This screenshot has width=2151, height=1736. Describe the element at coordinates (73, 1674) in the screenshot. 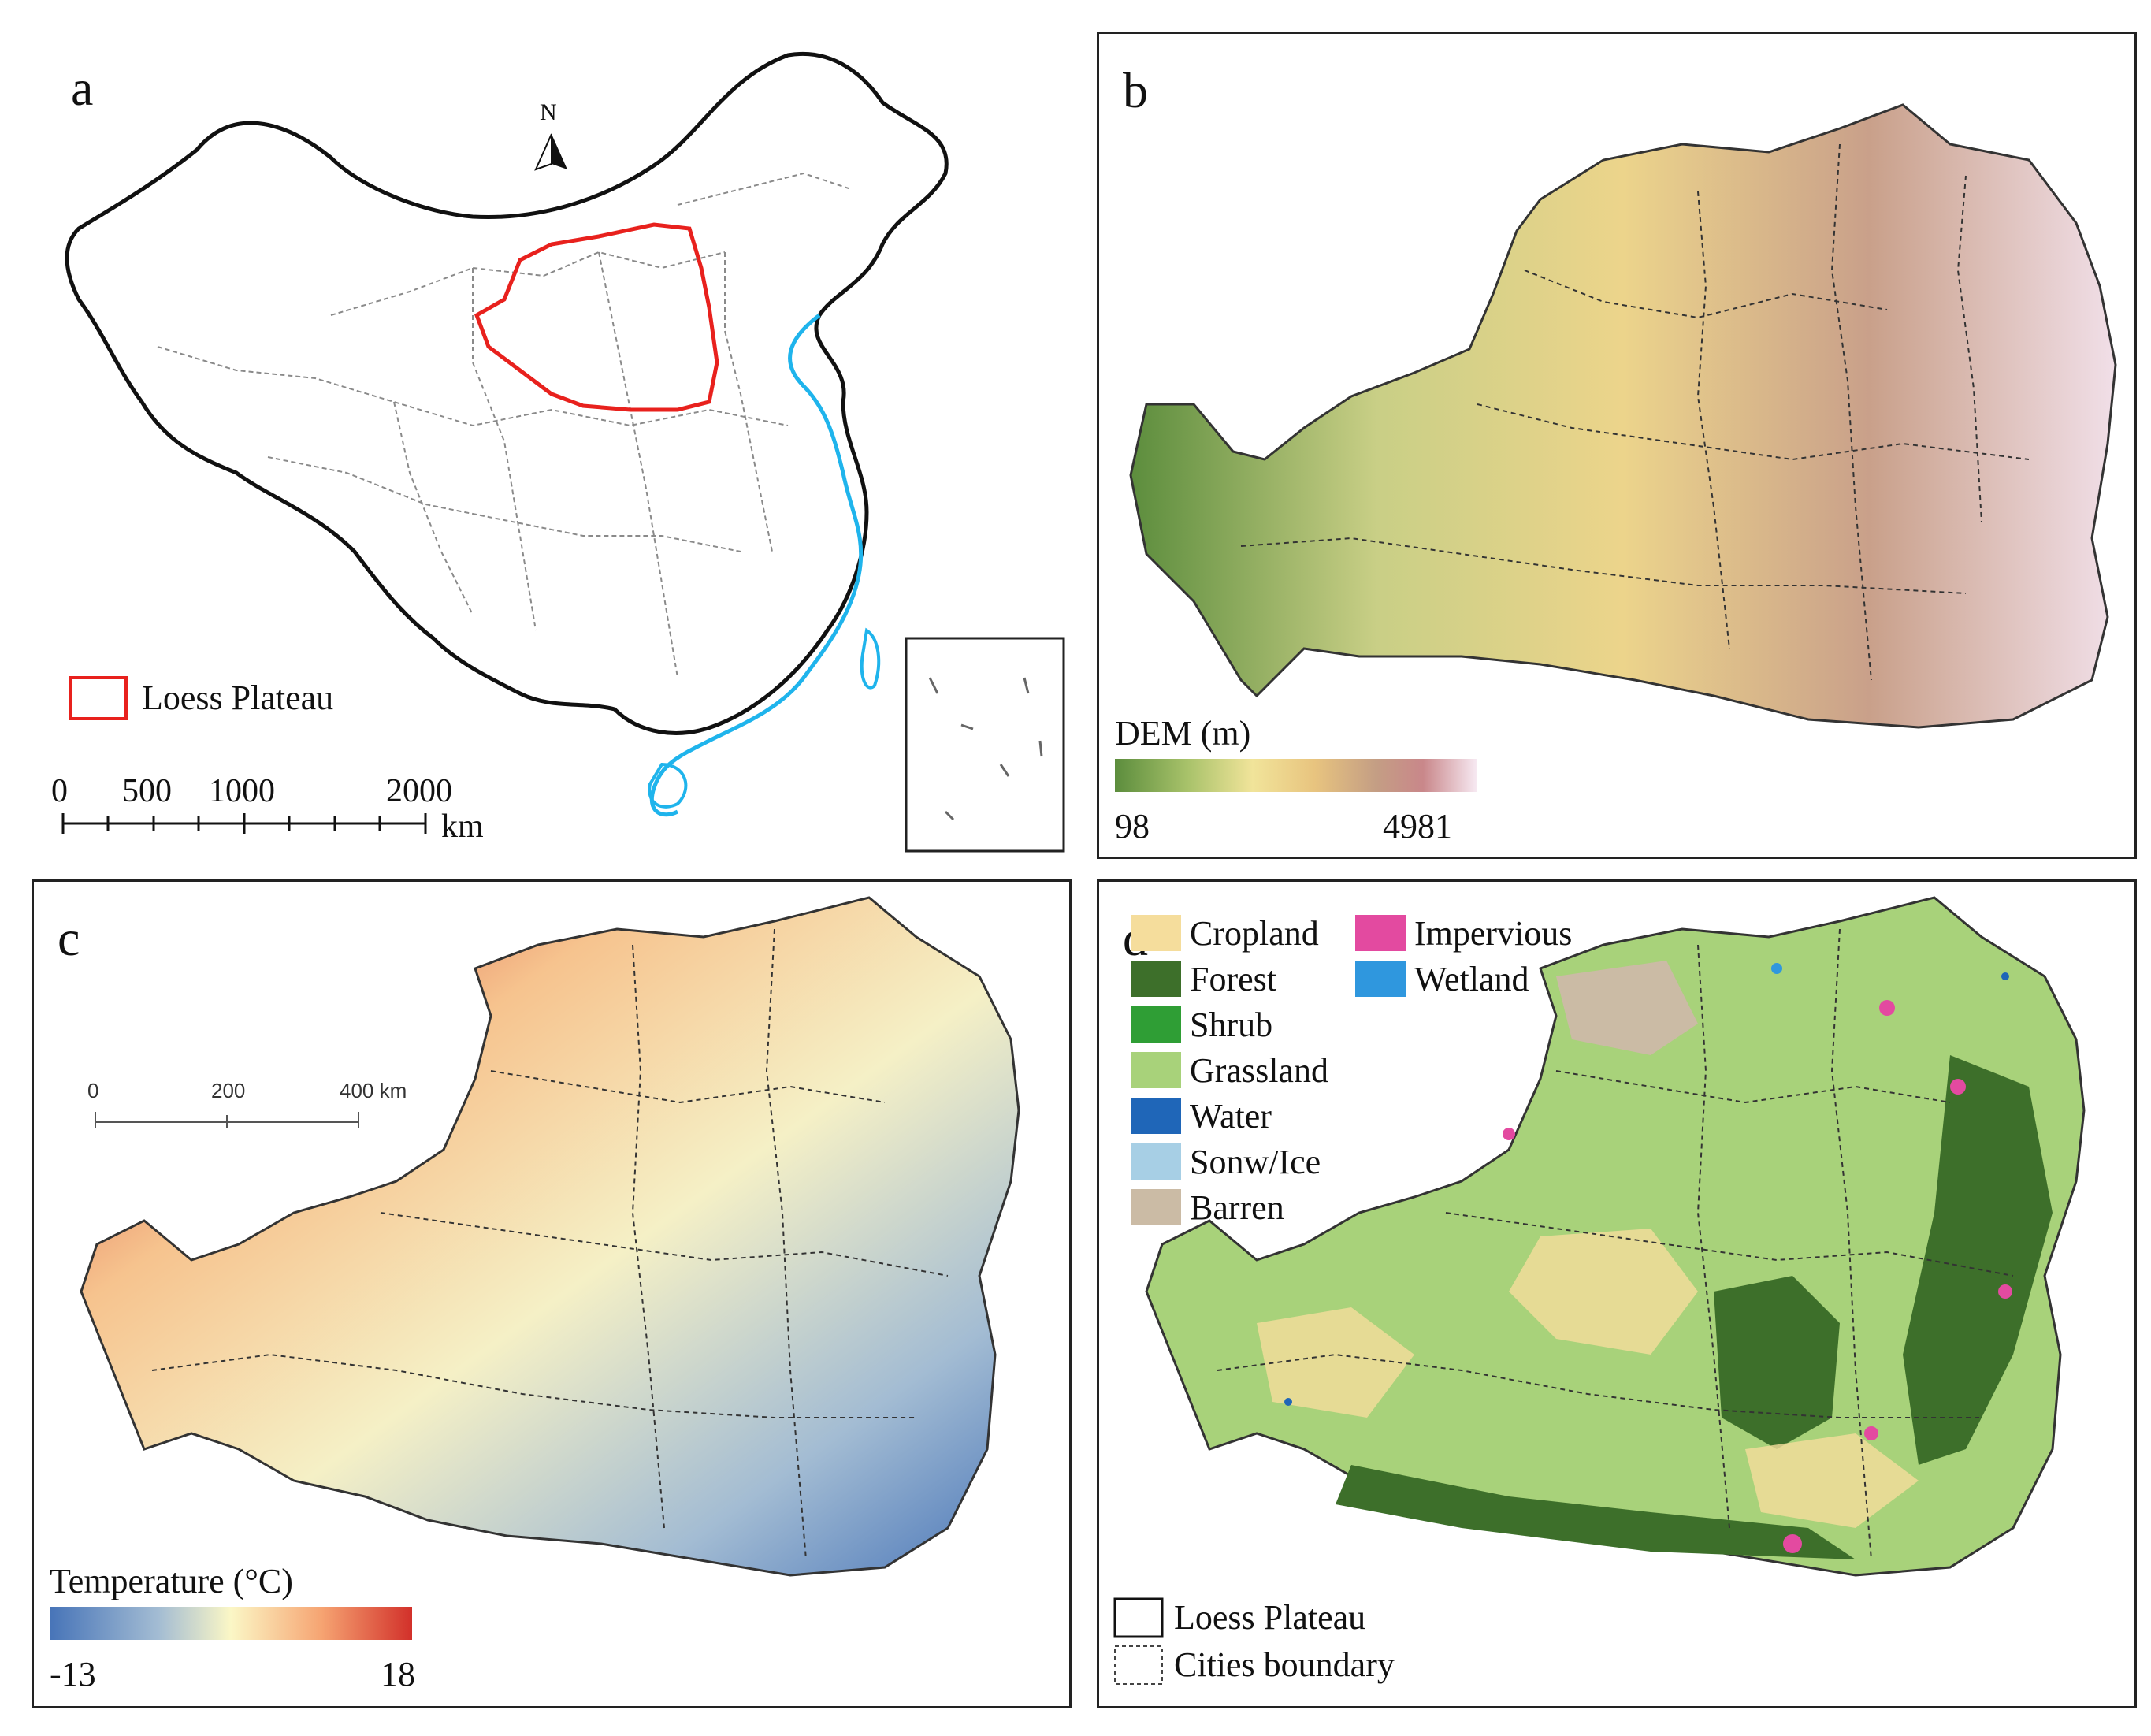

I see `temp-min-label: -13` at that location.